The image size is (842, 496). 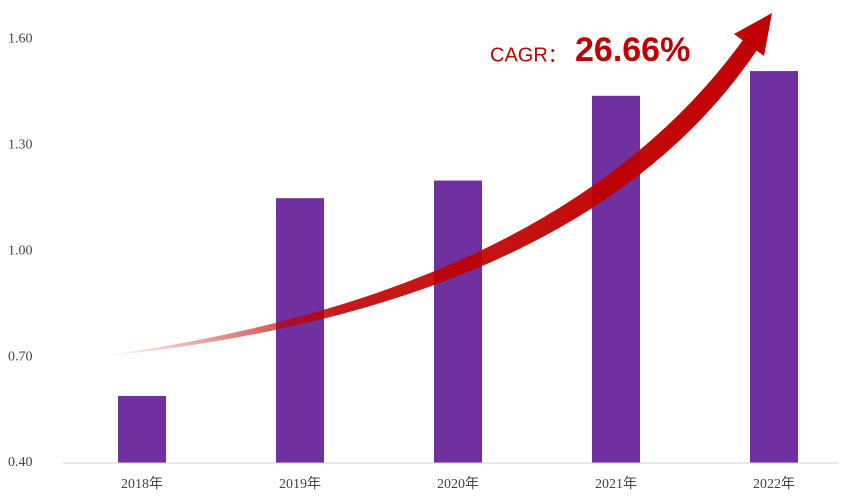 I want to click on y-tick-label: 0.70, so click(x=20, y=356).